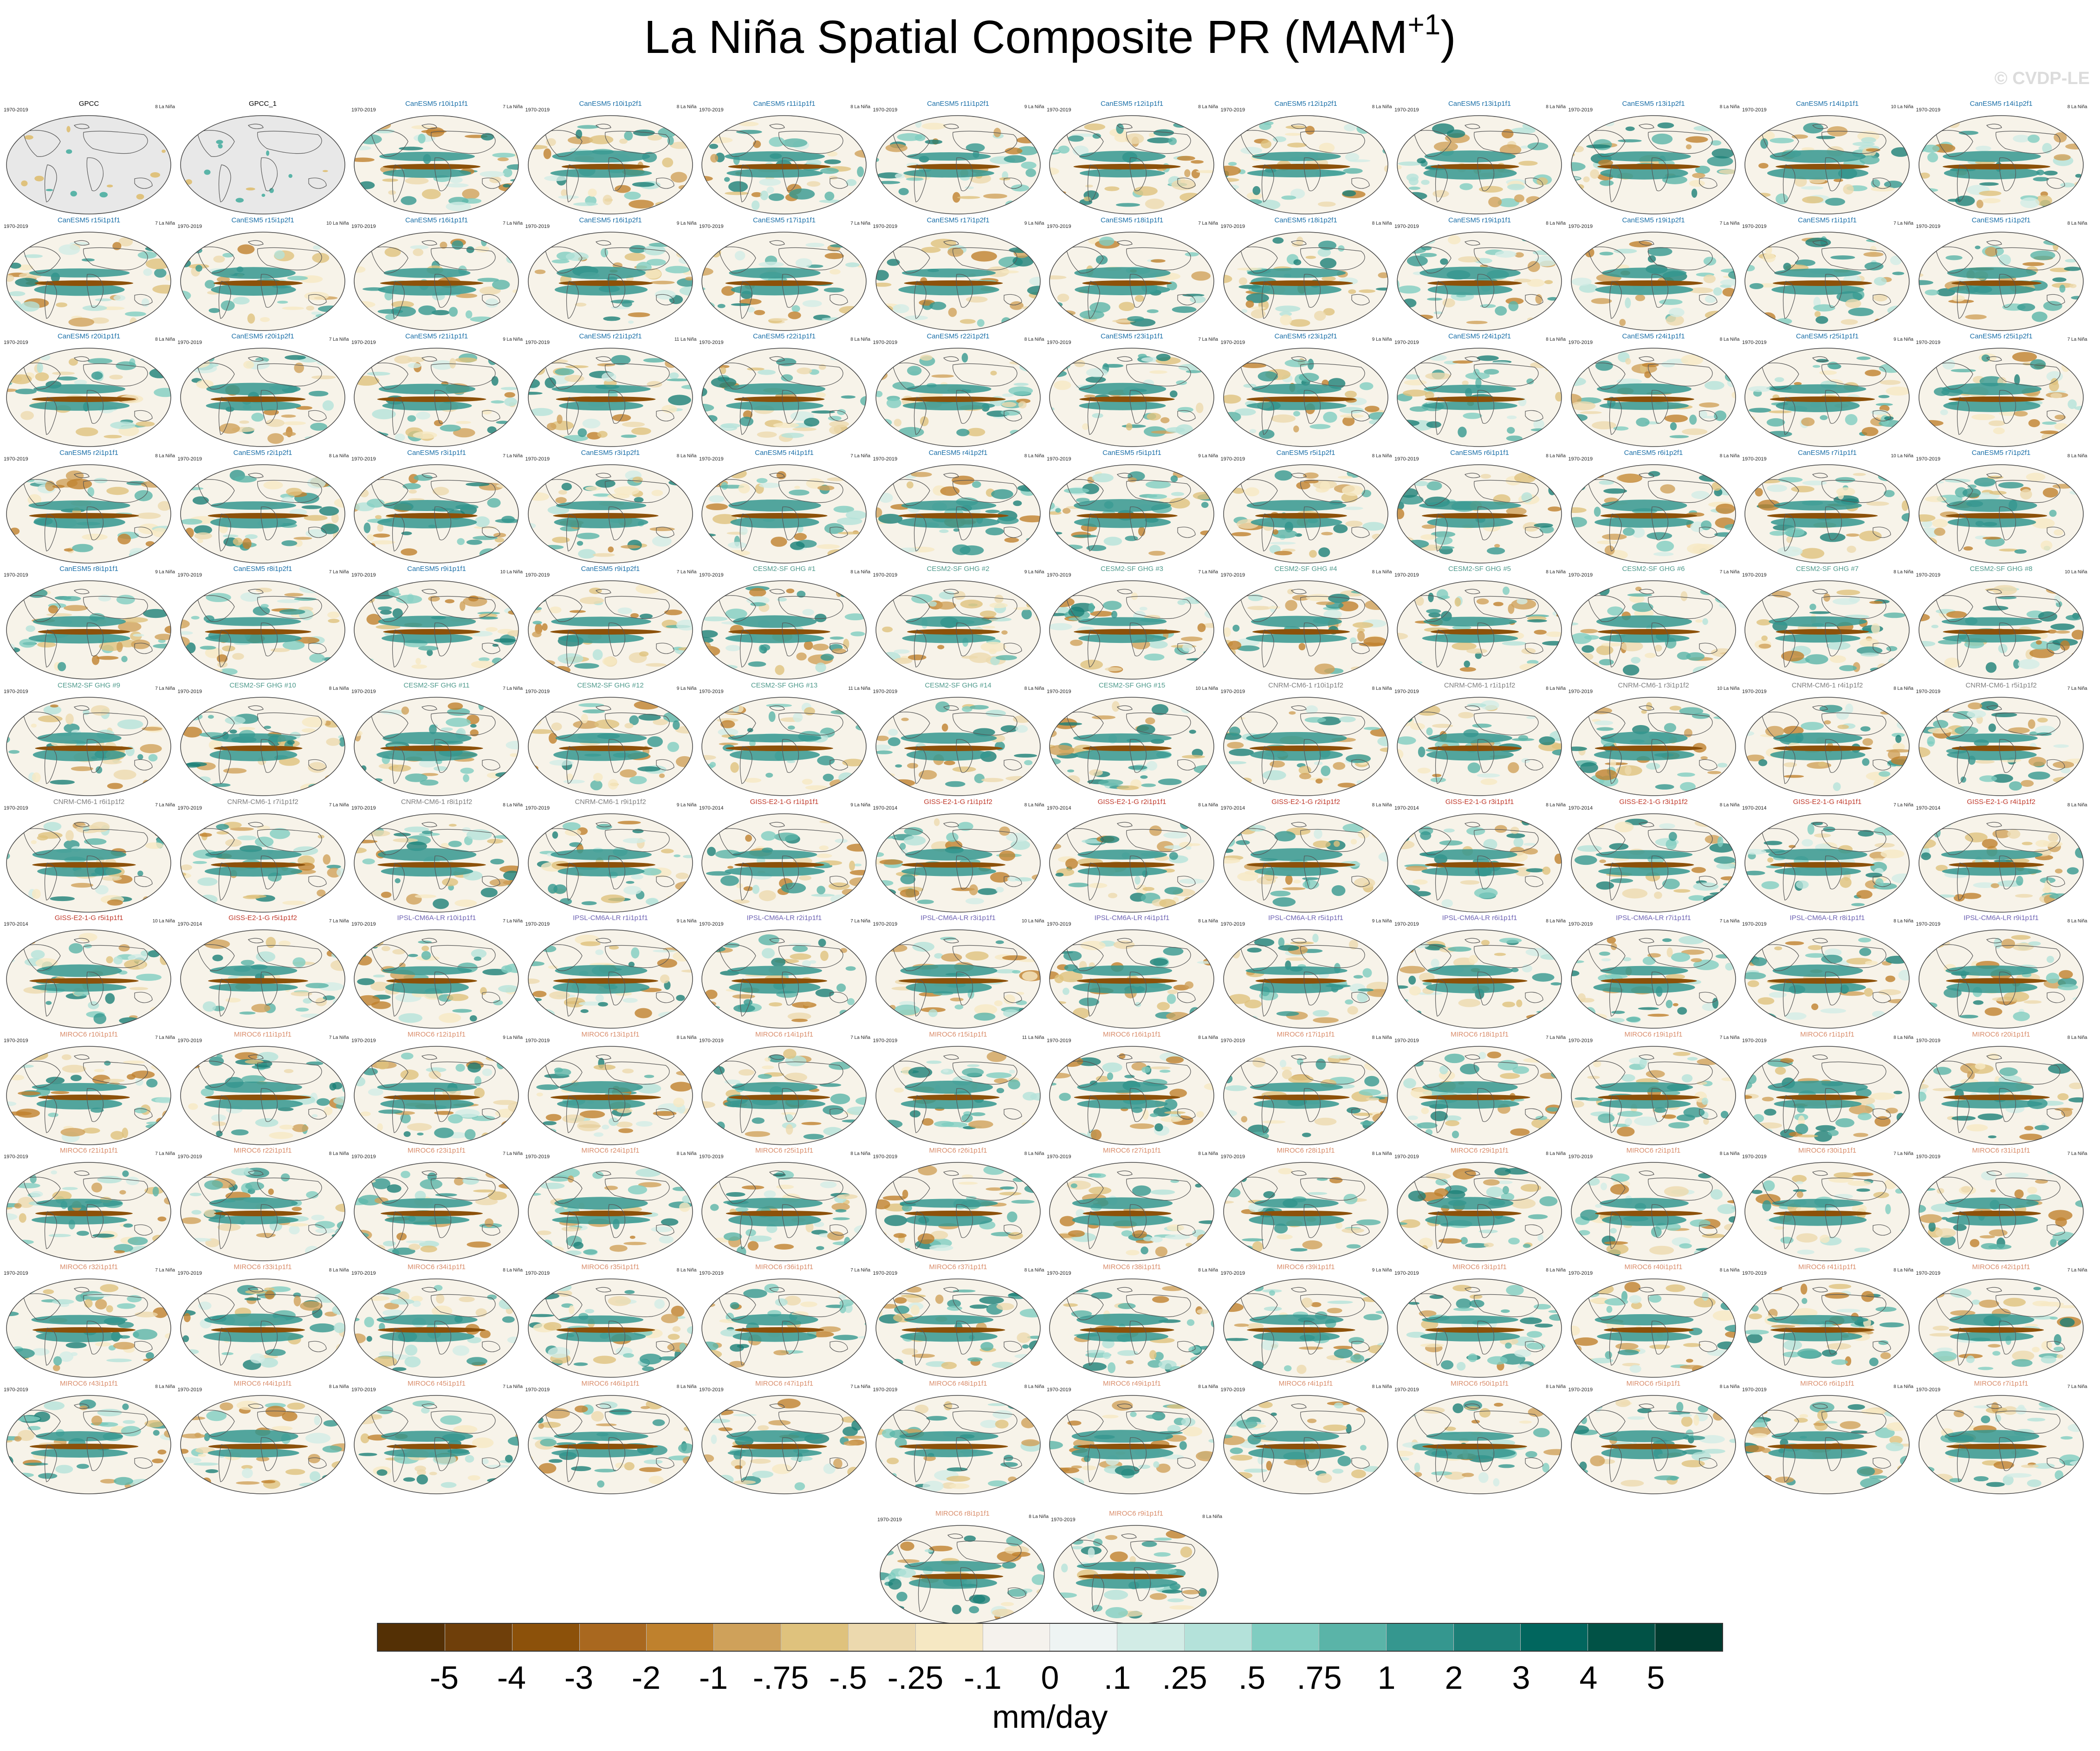  I want to click on map-panel: CESM2-SF GHG #3 1970-2019 7 La Niña, so click(1132, 623).